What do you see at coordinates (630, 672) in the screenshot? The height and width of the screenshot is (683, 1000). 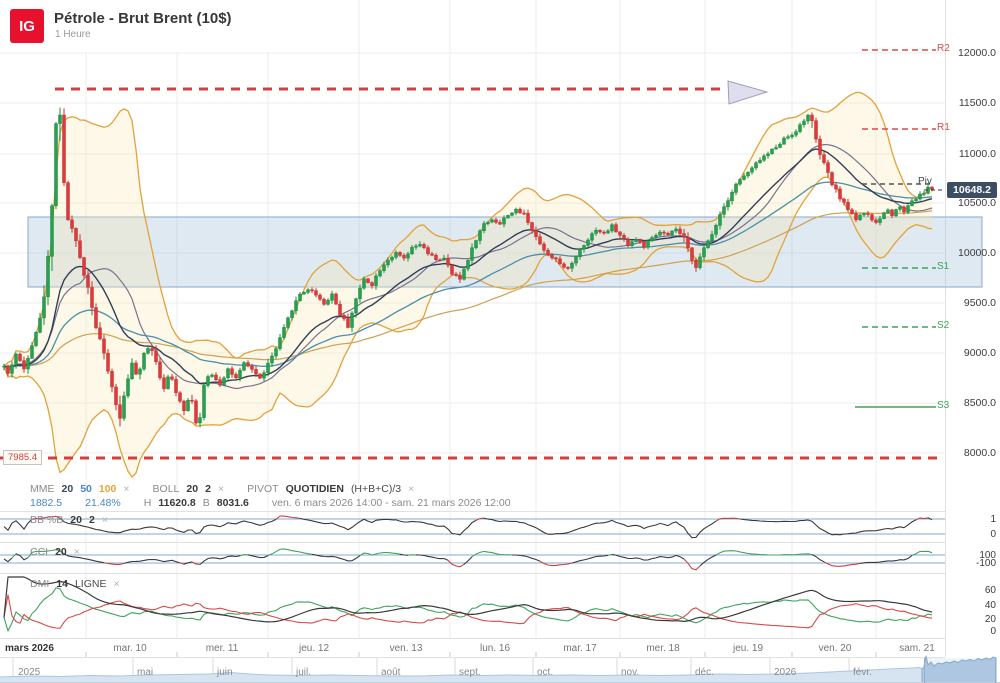 I see `navigator-month-label: nov.` at bounding box center [630, 672].